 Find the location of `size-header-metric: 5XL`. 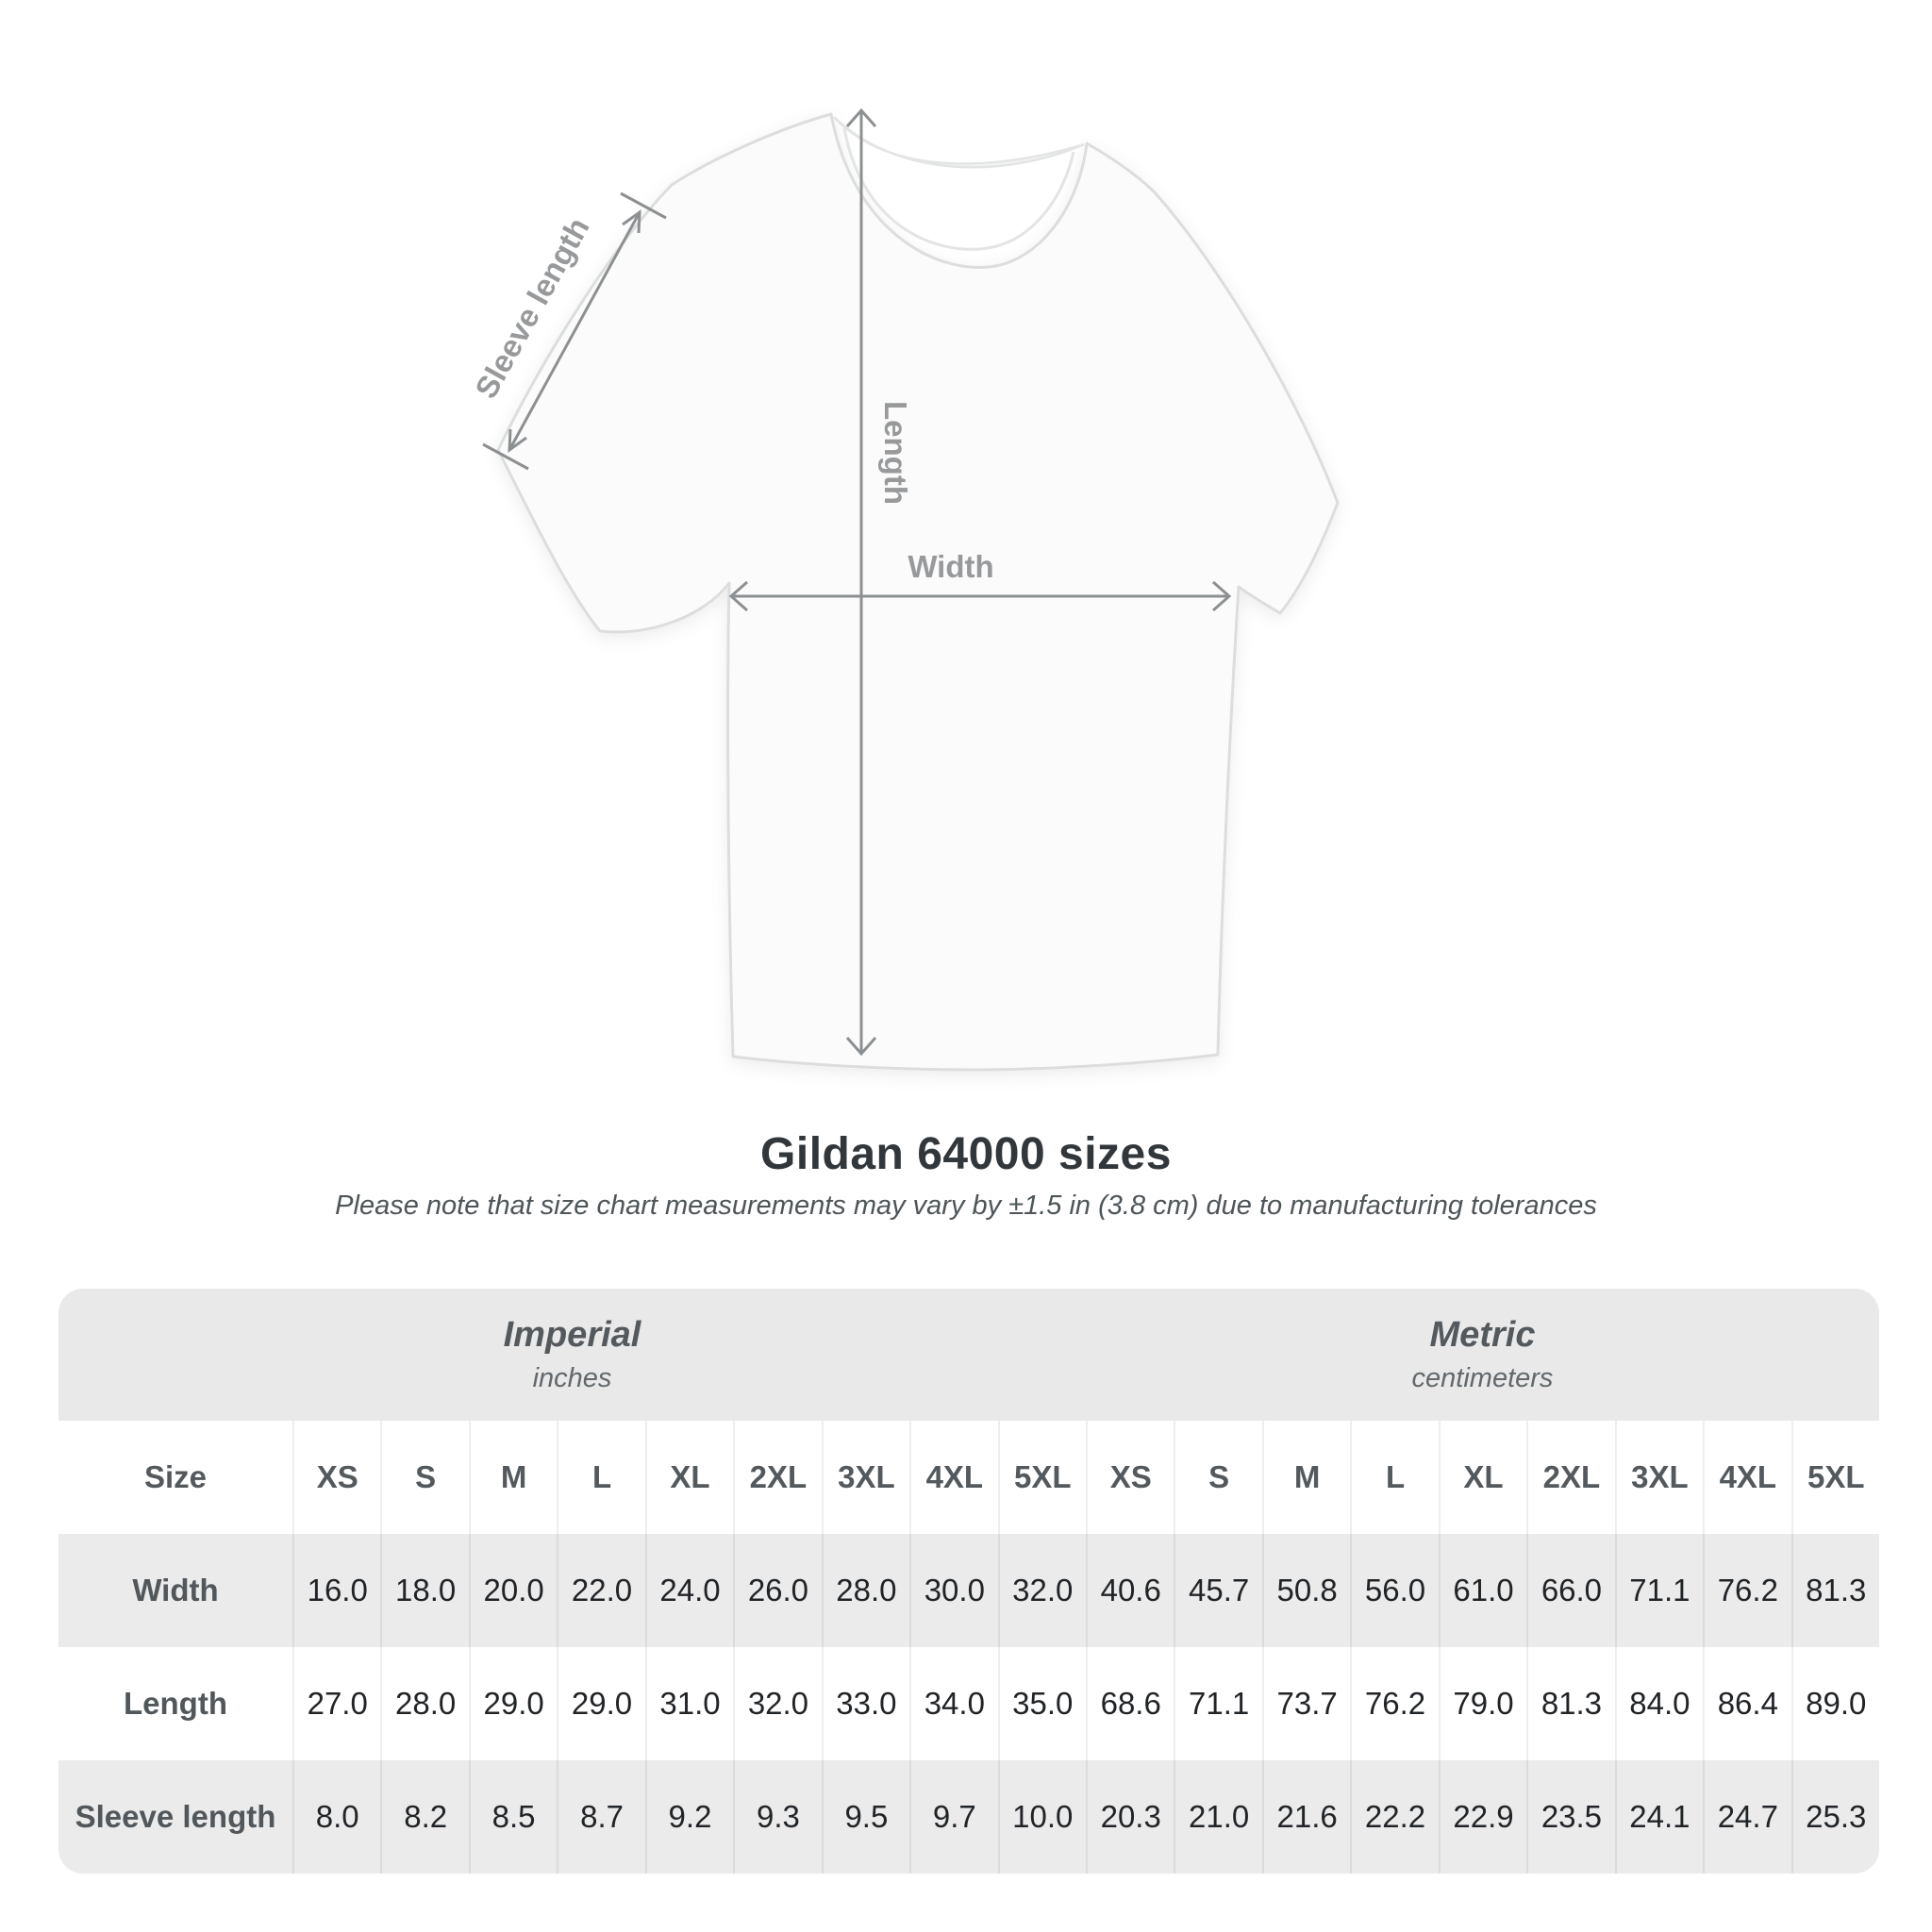

size-header-metric: 5XL is located at coordinates (1834, 1478).